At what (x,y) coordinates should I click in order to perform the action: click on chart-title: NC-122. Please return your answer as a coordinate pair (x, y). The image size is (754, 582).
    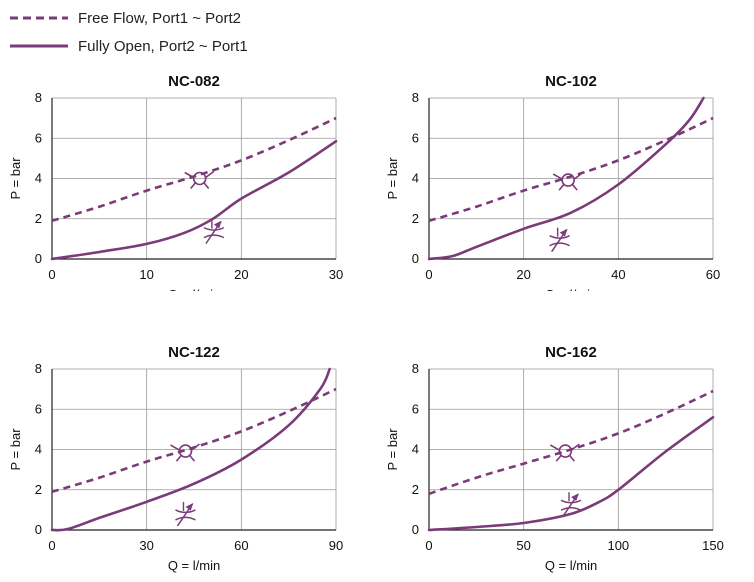
    Looking at the image, I should click on (194, 352).